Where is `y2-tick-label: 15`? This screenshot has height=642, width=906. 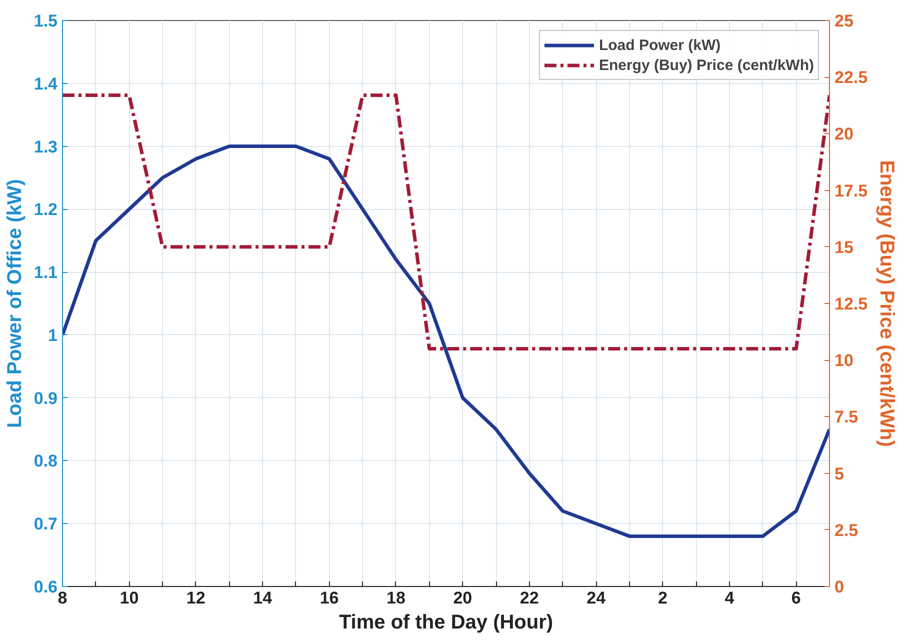
y2-tick-label: 15 is located at coordinates (844, 247).